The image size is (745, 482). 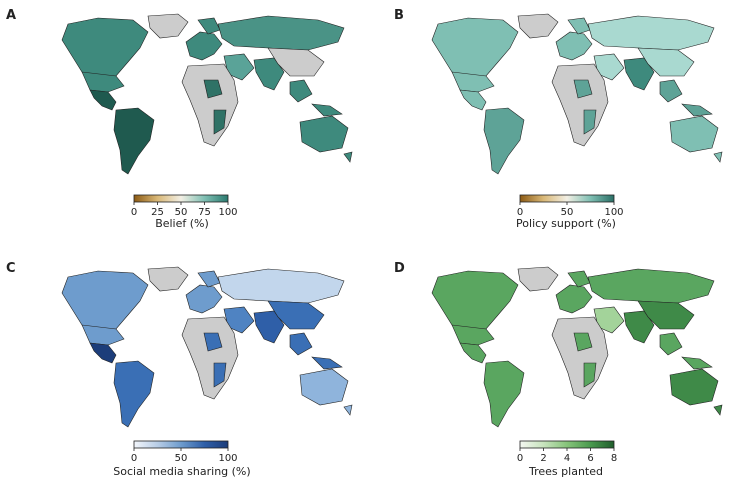 I want to click on colorbar-tick-label: 75, so click(x=204, y=212).